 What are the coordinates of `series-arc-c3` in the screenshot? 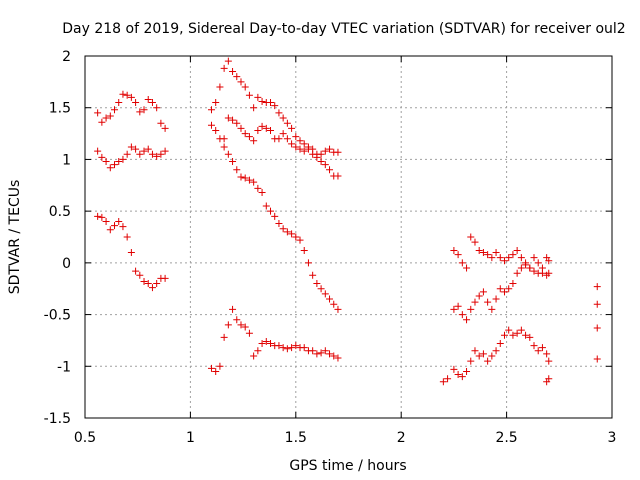 It's located at (501, 353).